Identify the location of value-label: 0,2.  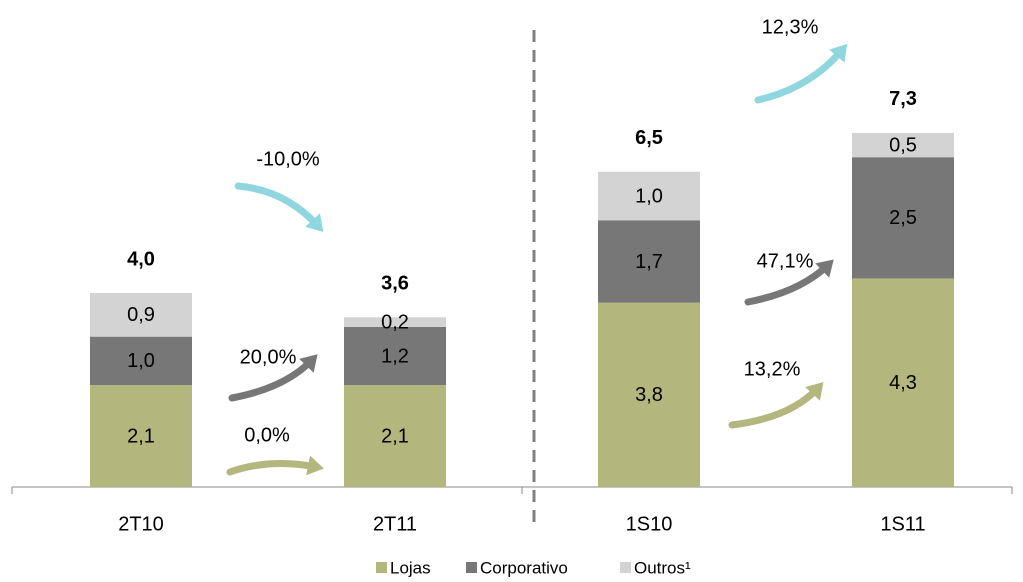
(395, 322).